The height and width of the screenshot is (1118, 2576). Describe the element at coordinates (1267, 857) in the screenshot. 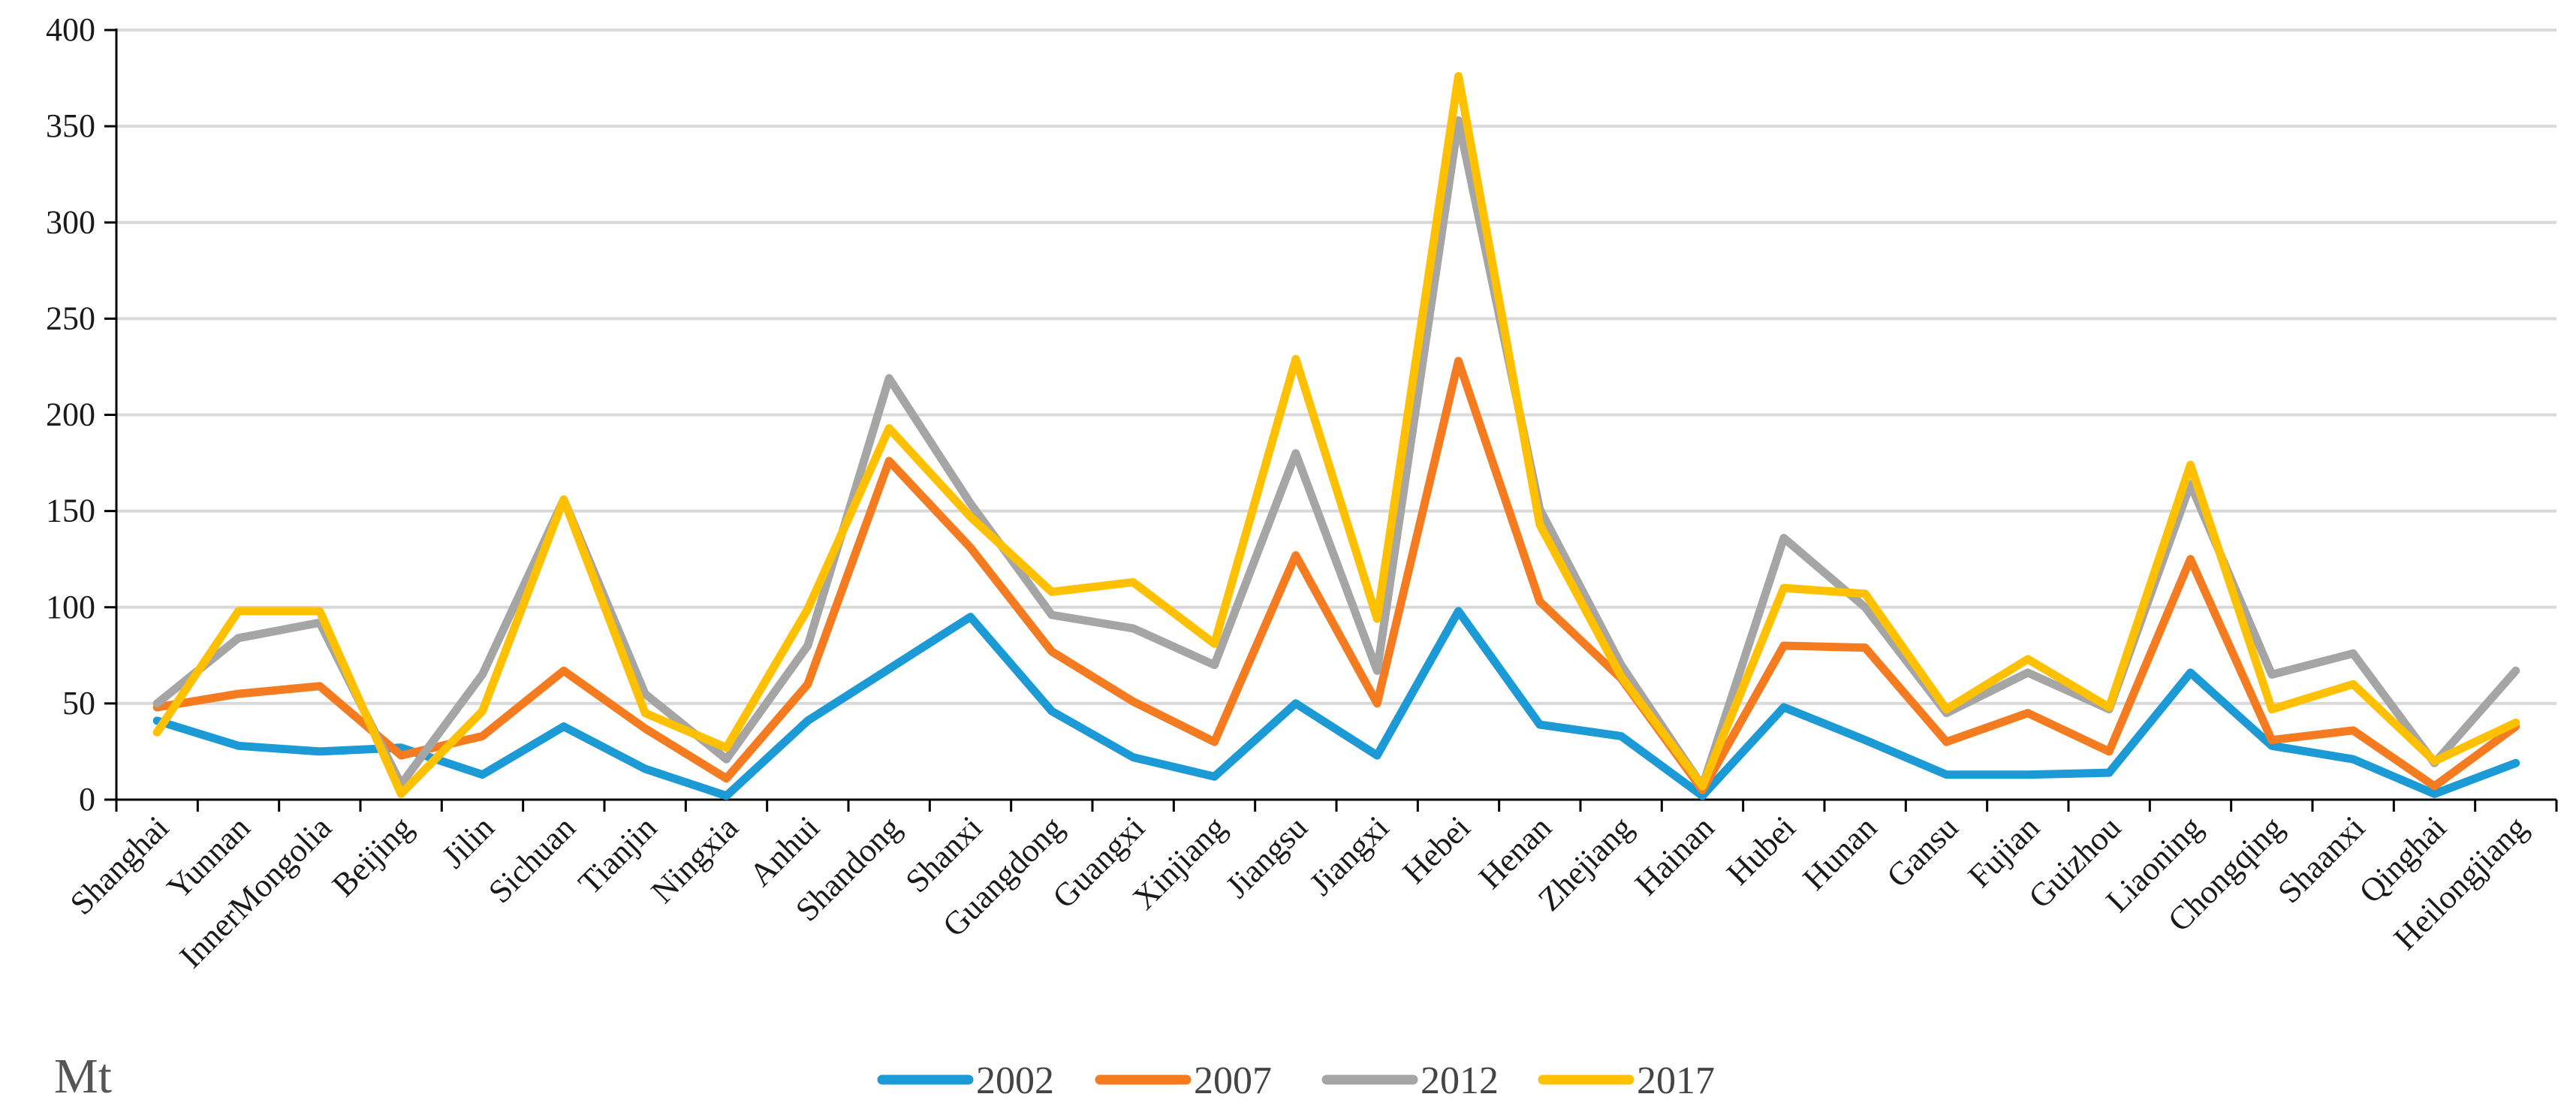

I see `x-tick-label: Jiangsu` at that location.